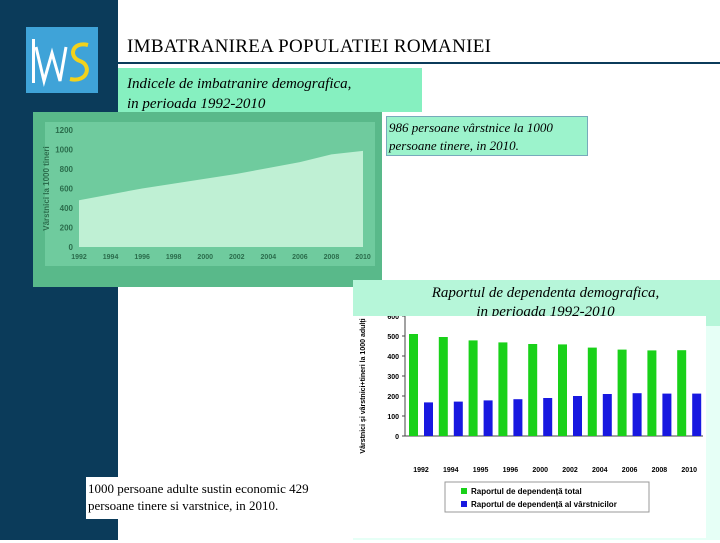 The image size is (720, 543). I want to click on chart1-ytick-label: 1200, so click(64, 130).